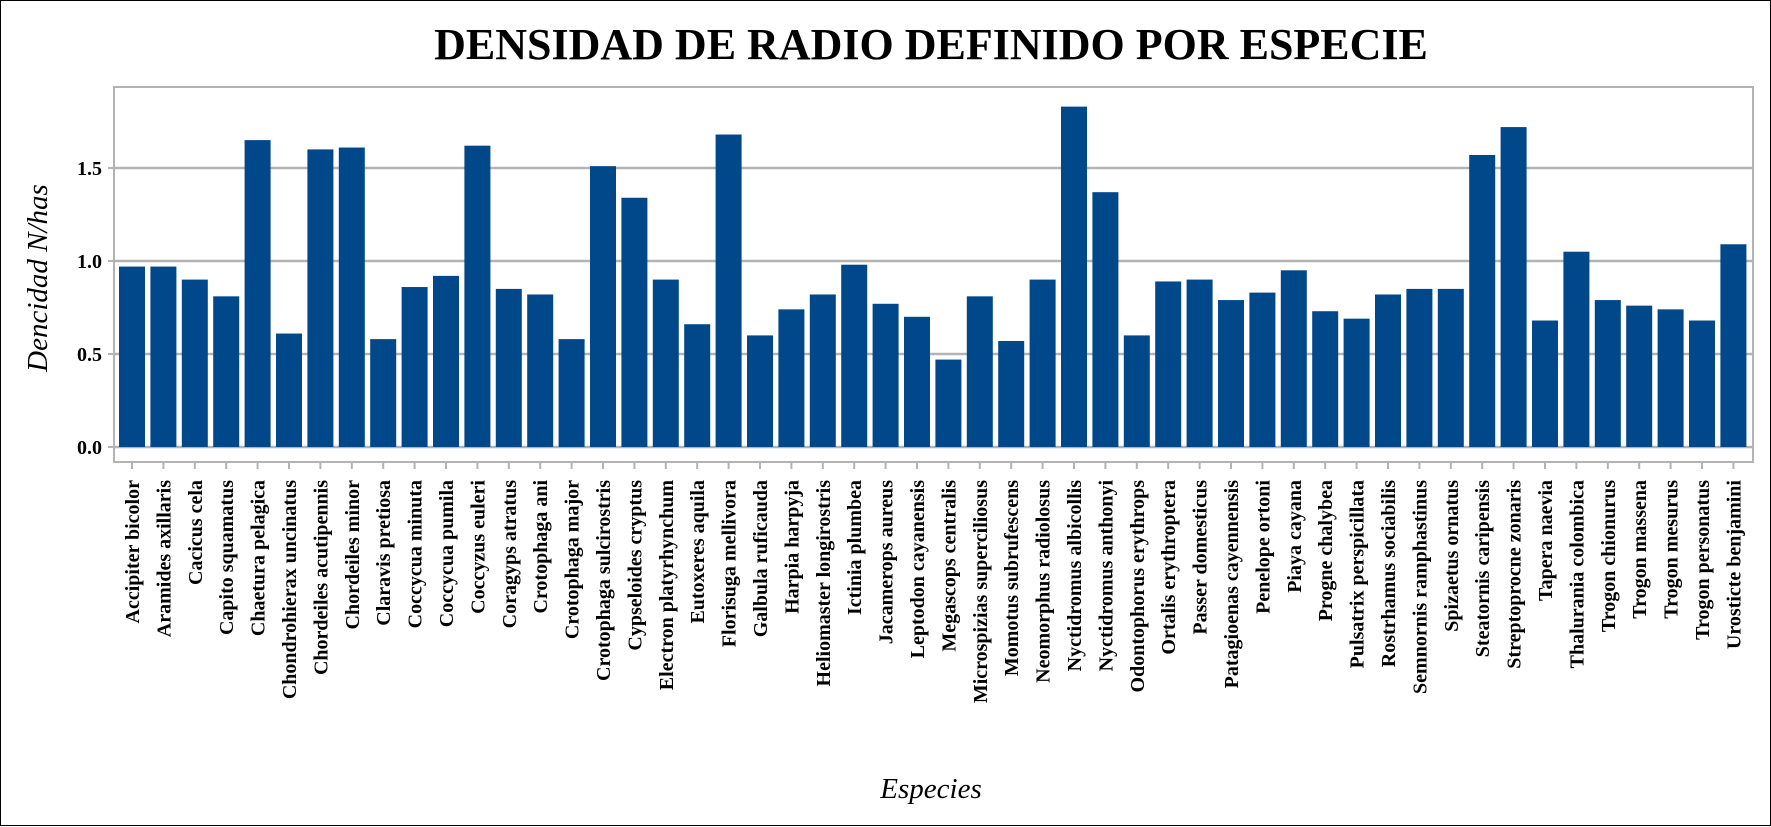  I want to click on chart-title: DENSIDAD DE RADIO DEFINIDO POR ESPECIE, so click(931, 44).